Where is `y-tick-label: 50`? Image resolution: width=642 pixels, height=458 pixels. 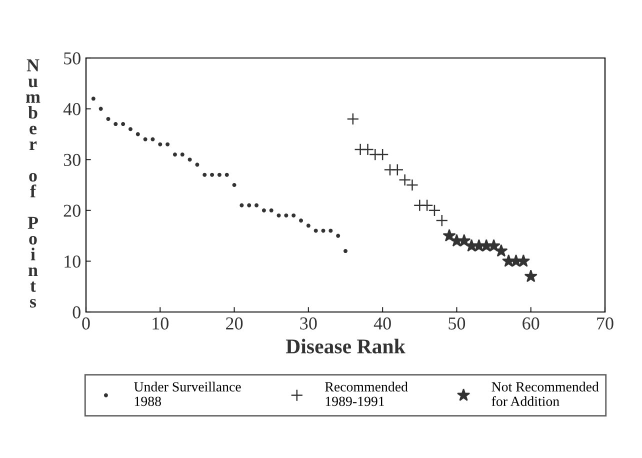 y-tick-label: 50 is located at coordinates (72, 58).